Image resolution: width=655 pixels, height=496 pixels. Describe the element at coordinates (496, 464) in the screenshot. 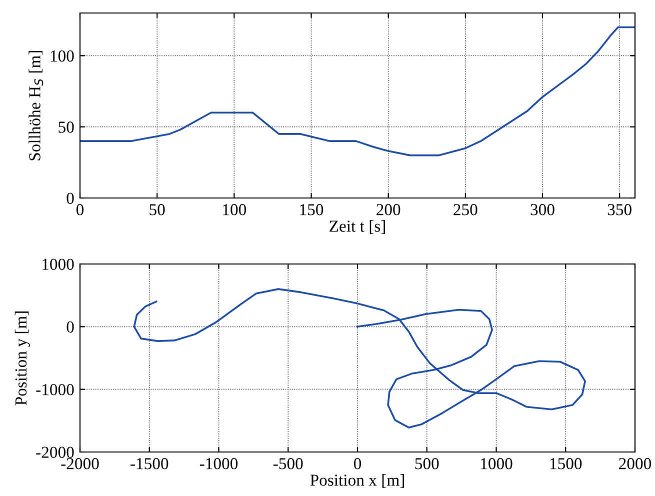

I see `x-tick-label: 1000` at that location.